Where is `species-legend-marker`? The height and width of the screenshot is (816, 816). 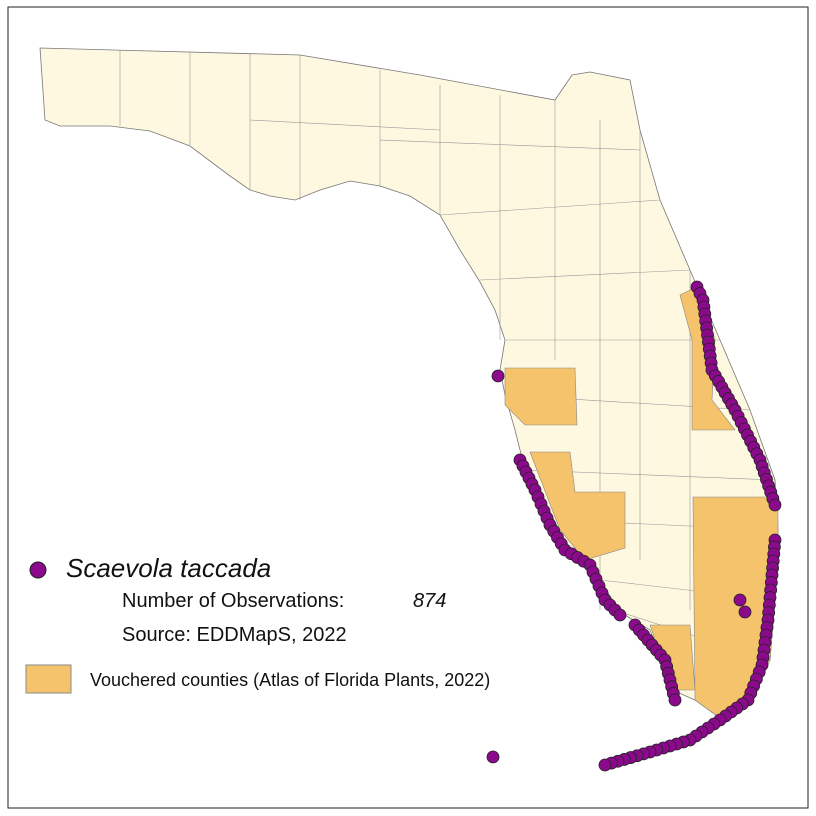 species-legend-marker is located at coordinates (38, 570).